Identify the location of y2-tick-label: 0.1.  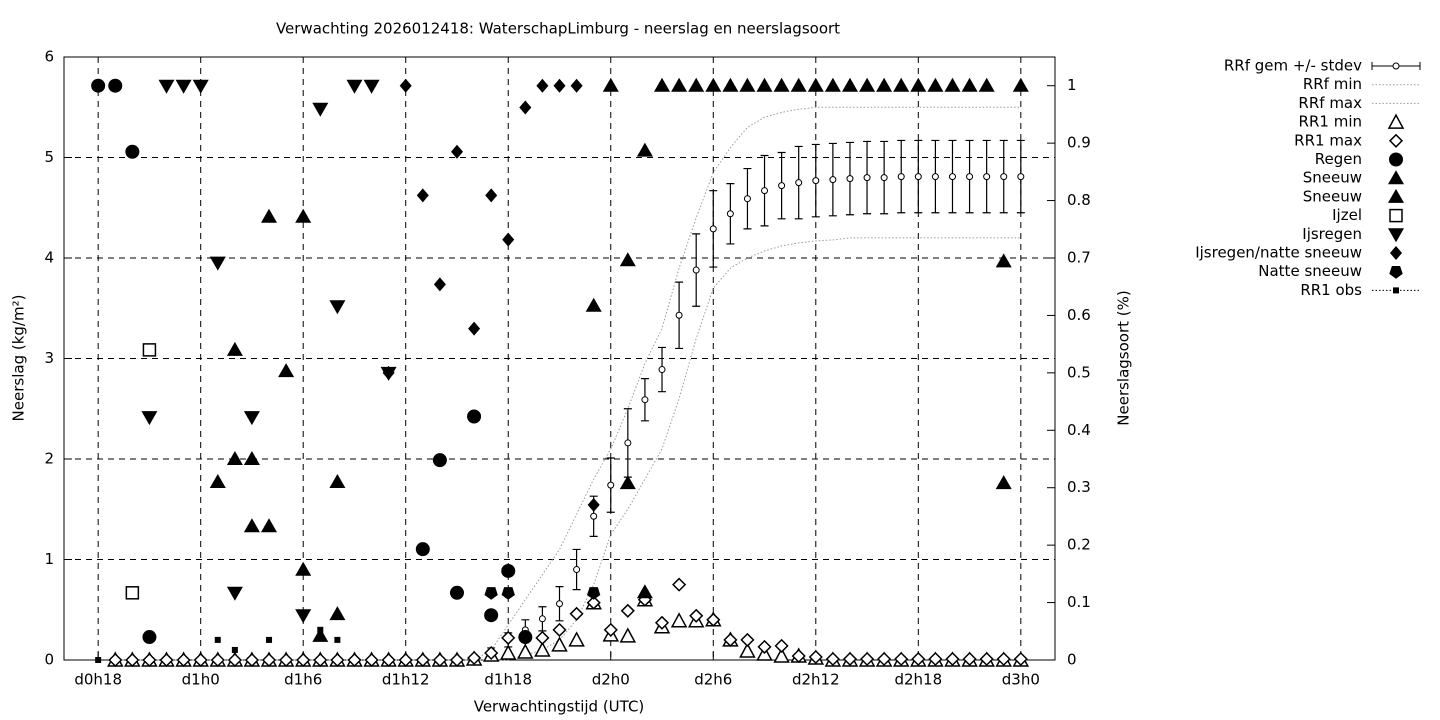
(1079, 602).